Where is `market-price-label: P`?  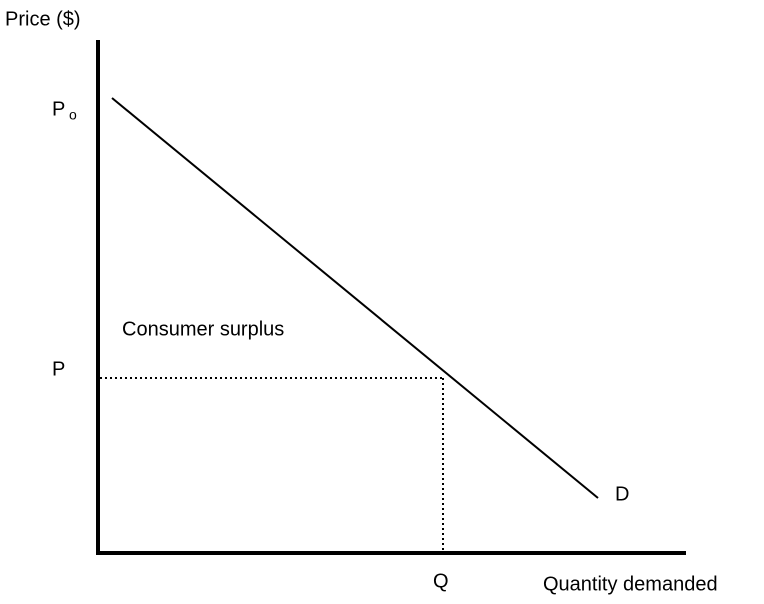
market-price-label: P is located at coordinates (58, 369).